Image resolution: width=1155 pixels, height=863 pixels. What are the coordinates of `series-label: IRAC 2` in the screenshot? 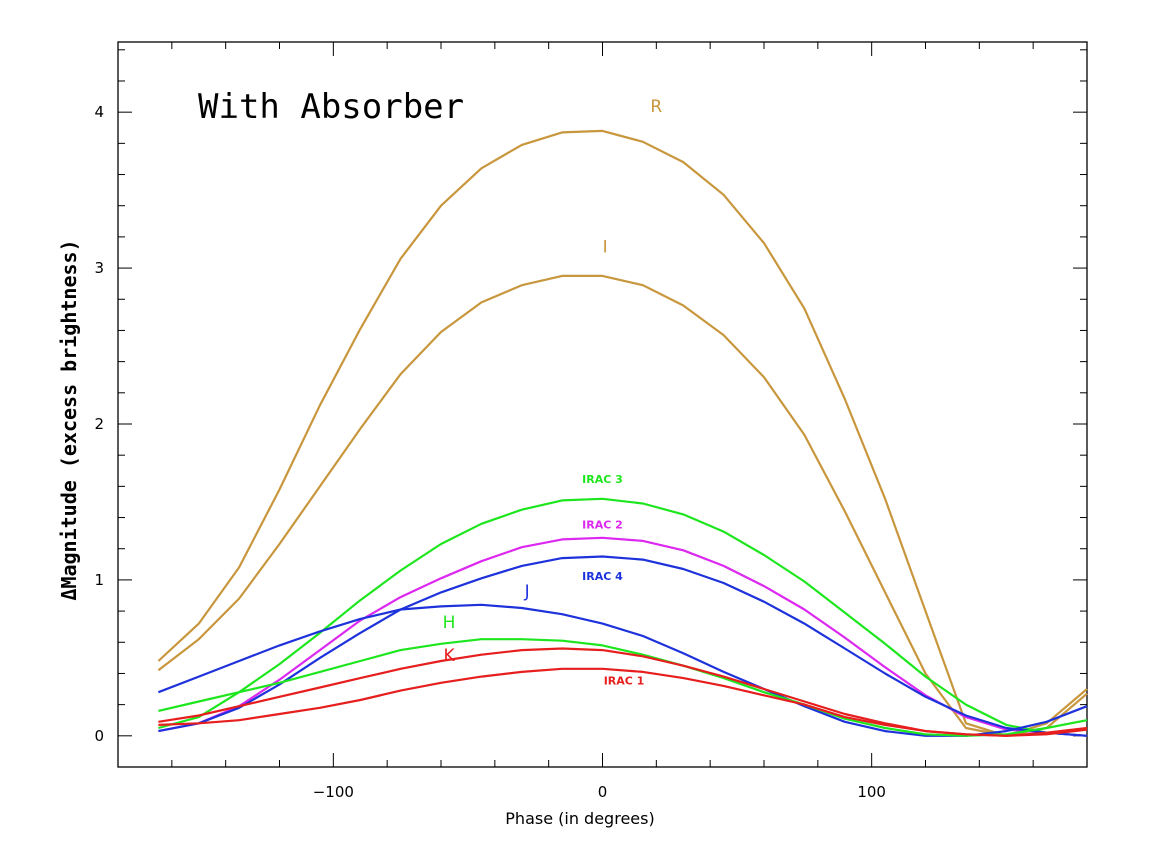 It's located at (602, 524).